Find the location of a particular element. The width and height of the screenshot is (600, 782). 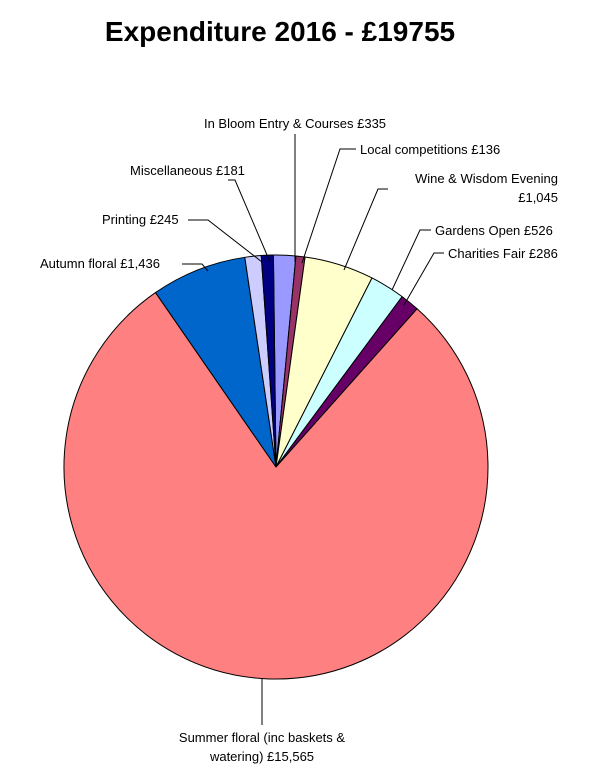

slice-label-9: Miscellaneous £181 is located at coordinates (187, 170).